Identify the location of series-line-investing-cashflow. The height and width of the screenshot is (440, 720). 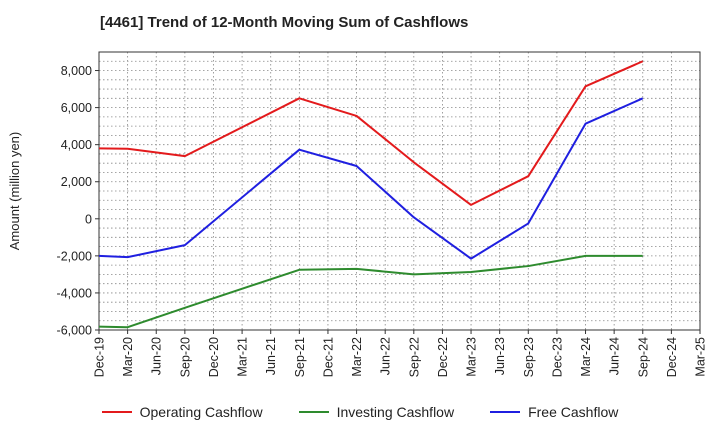
(370, 291).